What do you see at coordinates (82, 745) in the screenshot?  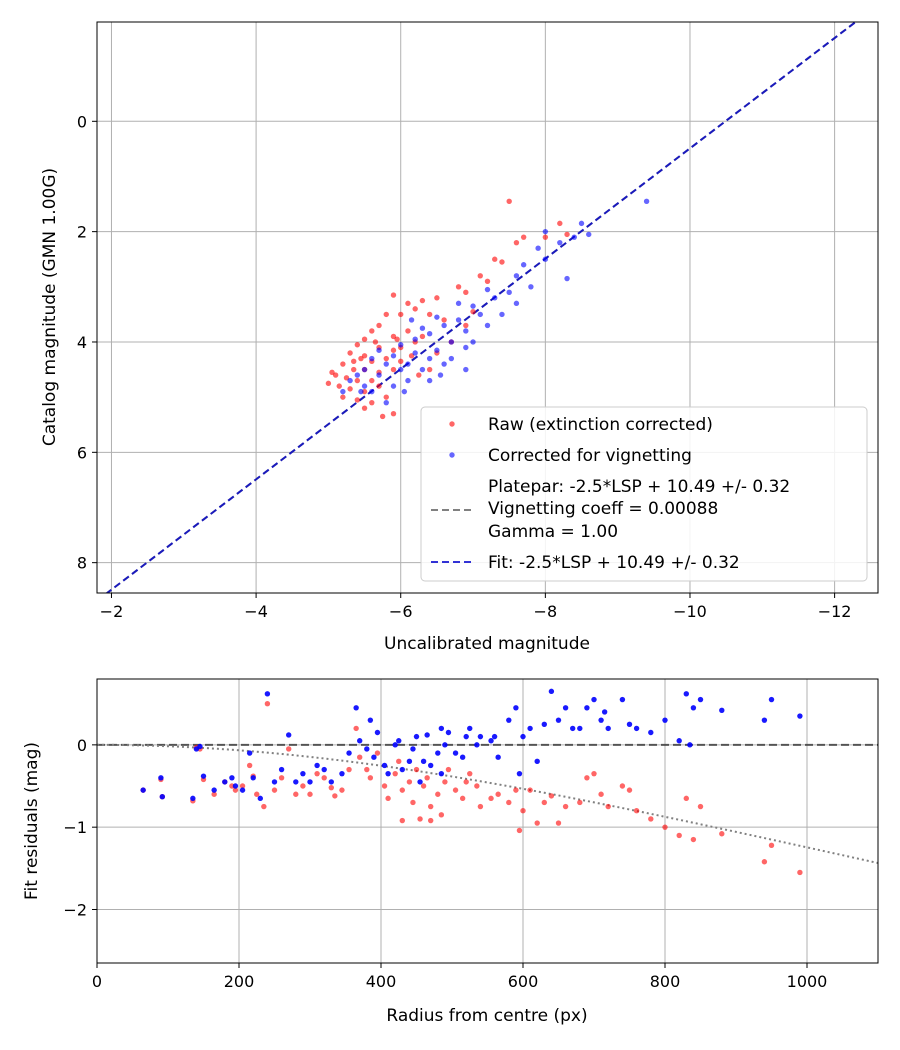 I see `residuals-y-tick-label: 0` at bounding box center [82, 745].